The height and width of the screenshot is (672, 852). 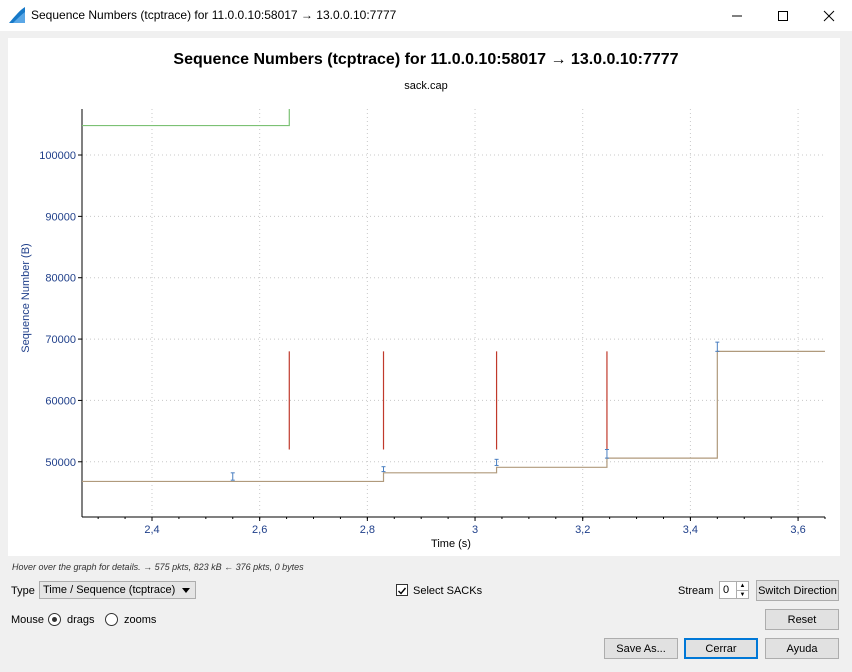 What do you see at coordinates (696, 591) in the screenshot?
I see `stream-label: Stream` at bounding box center [696, 591].